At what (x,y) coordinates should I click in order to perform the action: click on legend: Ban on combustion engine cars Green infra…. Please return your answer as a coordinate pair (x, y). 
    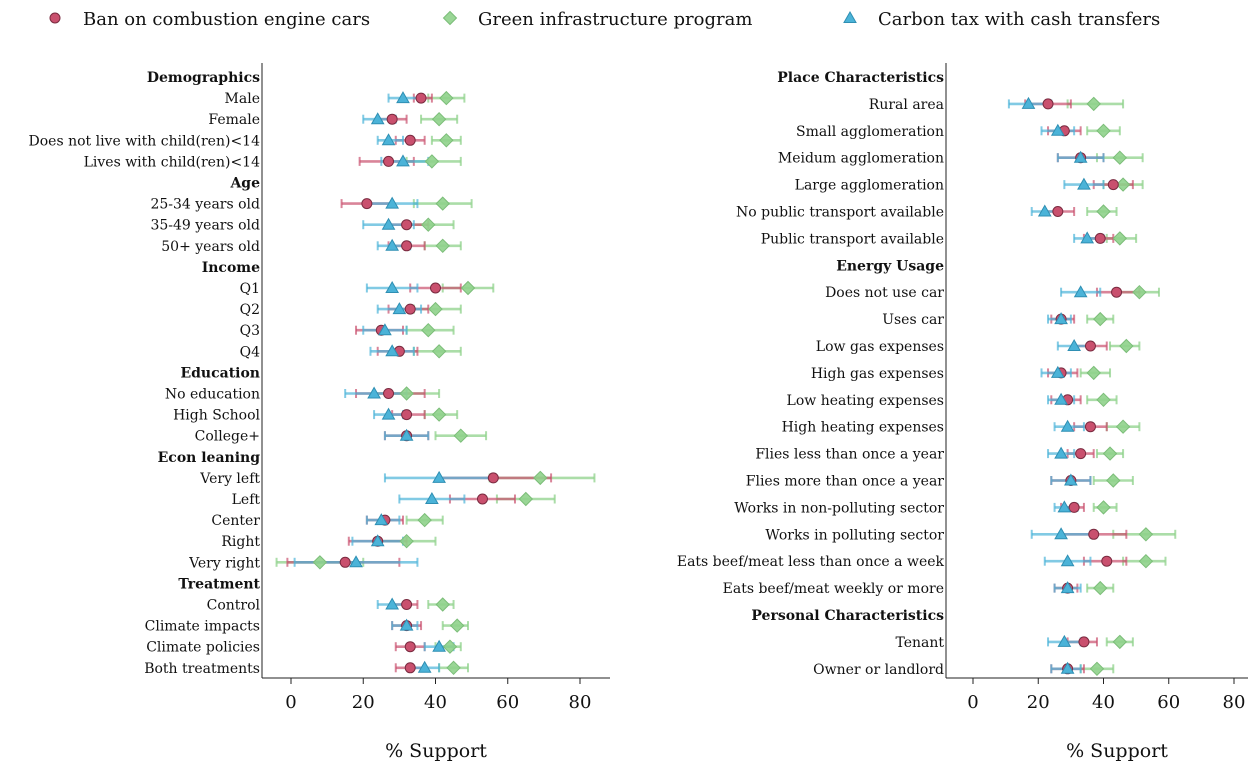
    Looking at the image, I should click on (604, 19).